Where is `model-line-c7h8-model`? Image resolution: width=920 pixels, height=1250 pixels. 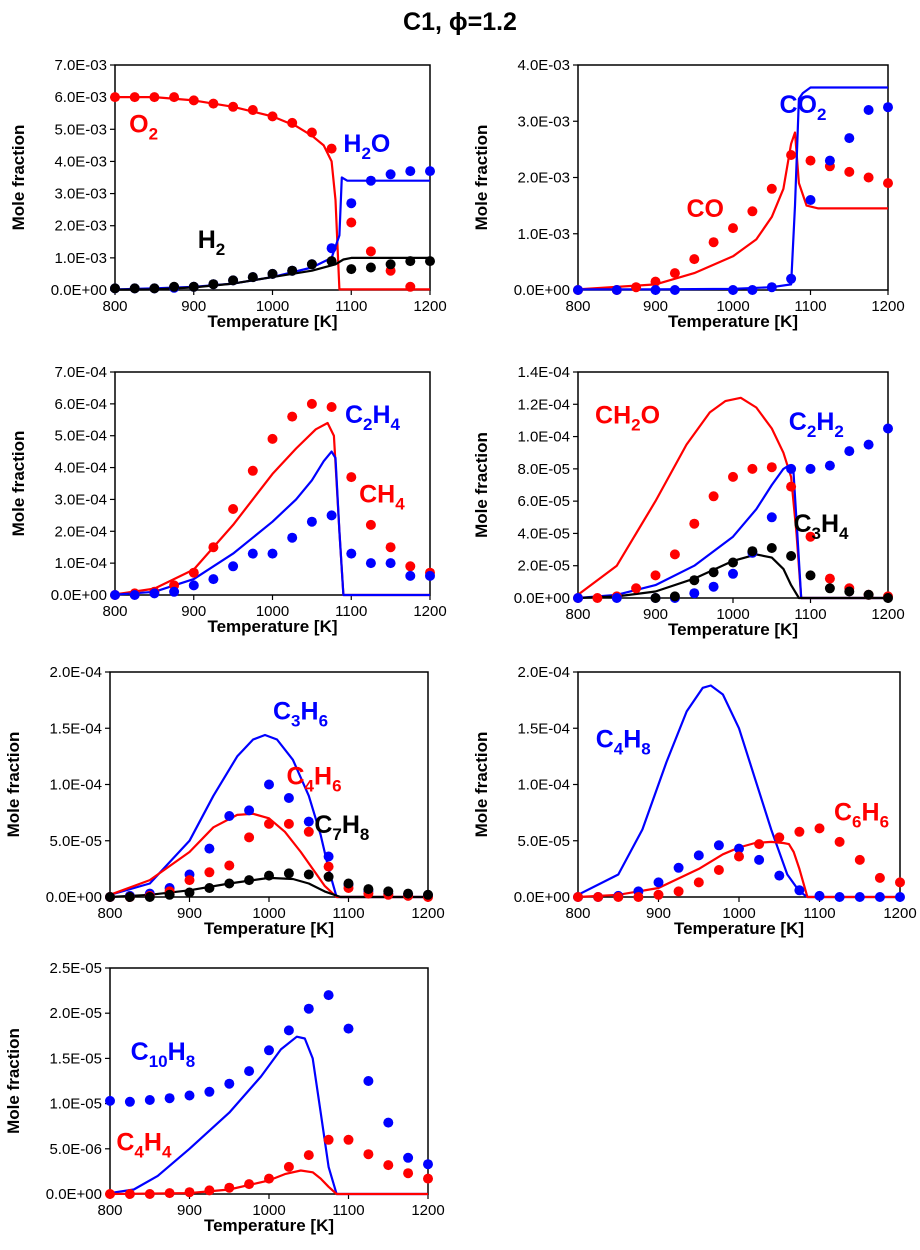
model-line-c7h8-model is located at coordinates (268, 887).